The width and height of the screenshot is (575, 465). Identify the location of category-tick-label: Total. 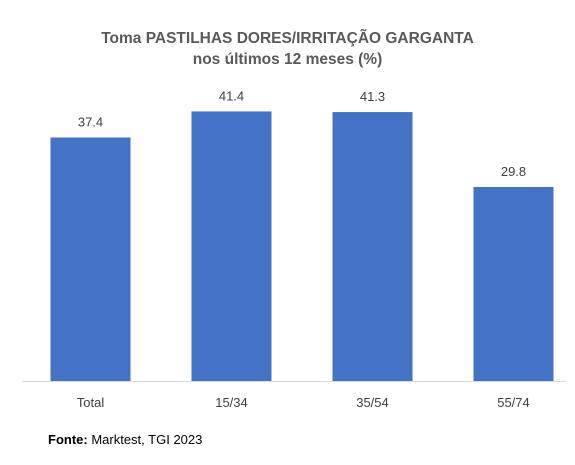
(91, 402).